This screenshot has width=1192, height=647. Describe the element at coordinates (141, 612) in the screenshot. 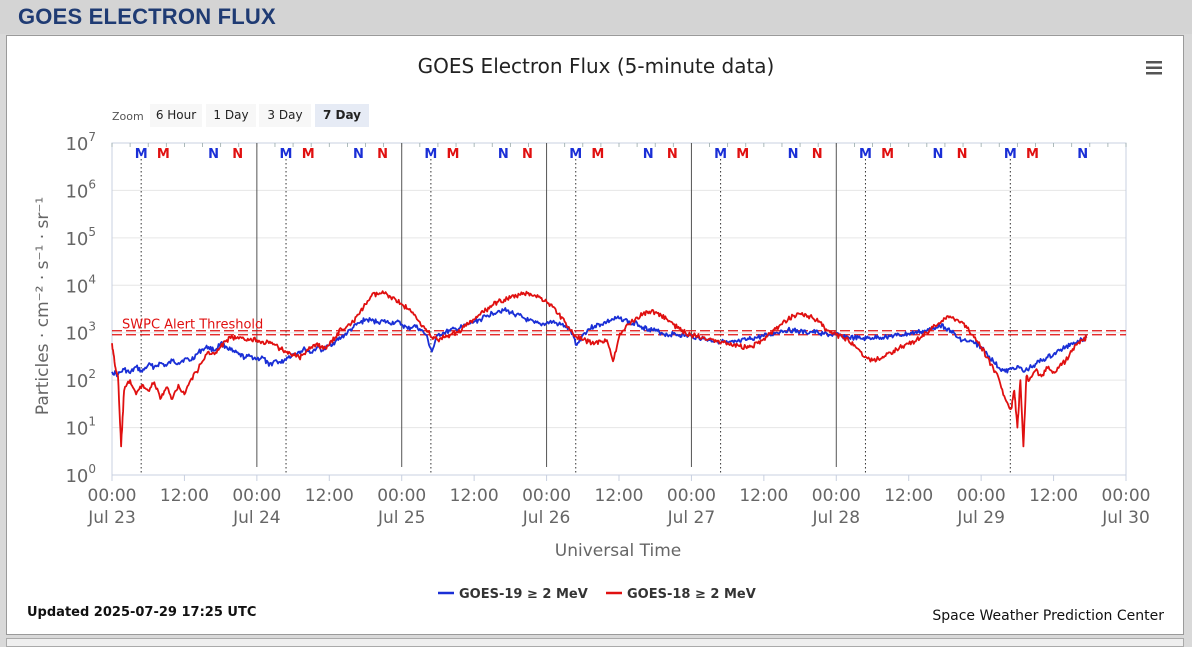

I see `updated-text: Updated 2025-07-29 17:25 UTC` at that location.